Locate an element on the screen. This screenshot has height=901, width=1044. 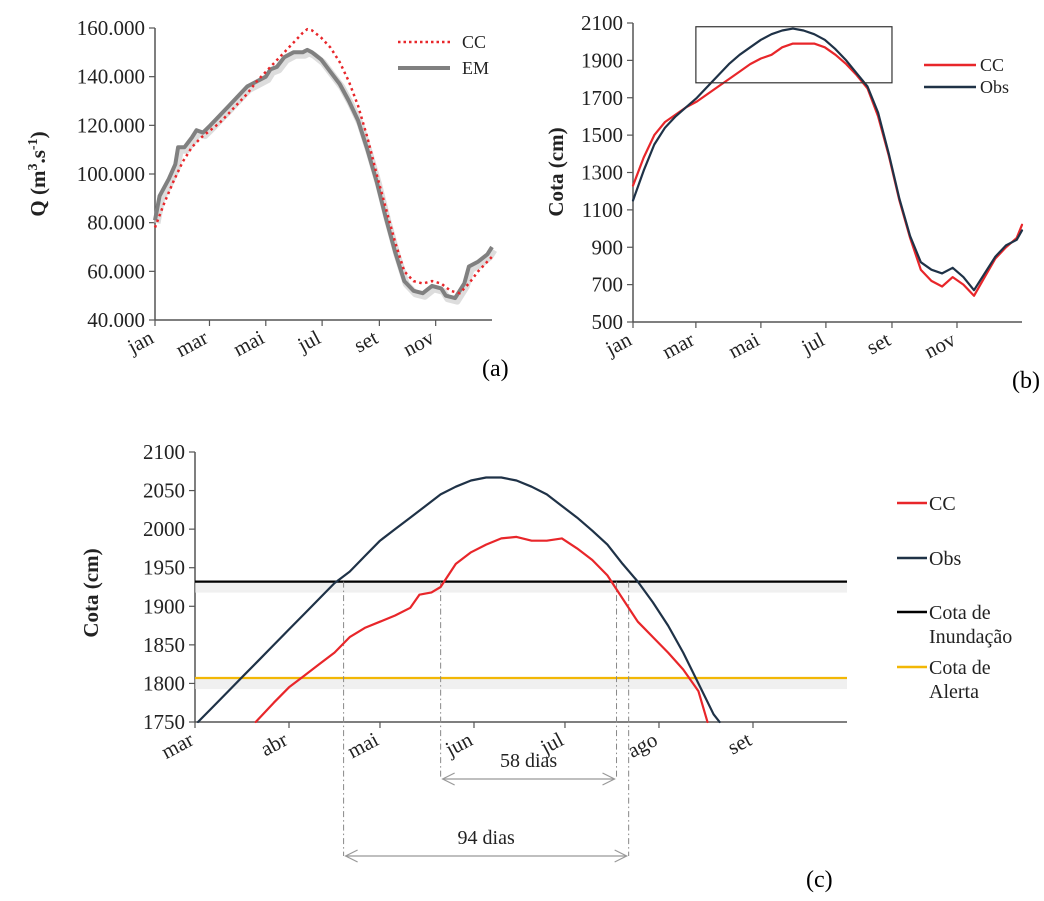
chart-a-panel-label: (a) is located at coordinates (495, 369).